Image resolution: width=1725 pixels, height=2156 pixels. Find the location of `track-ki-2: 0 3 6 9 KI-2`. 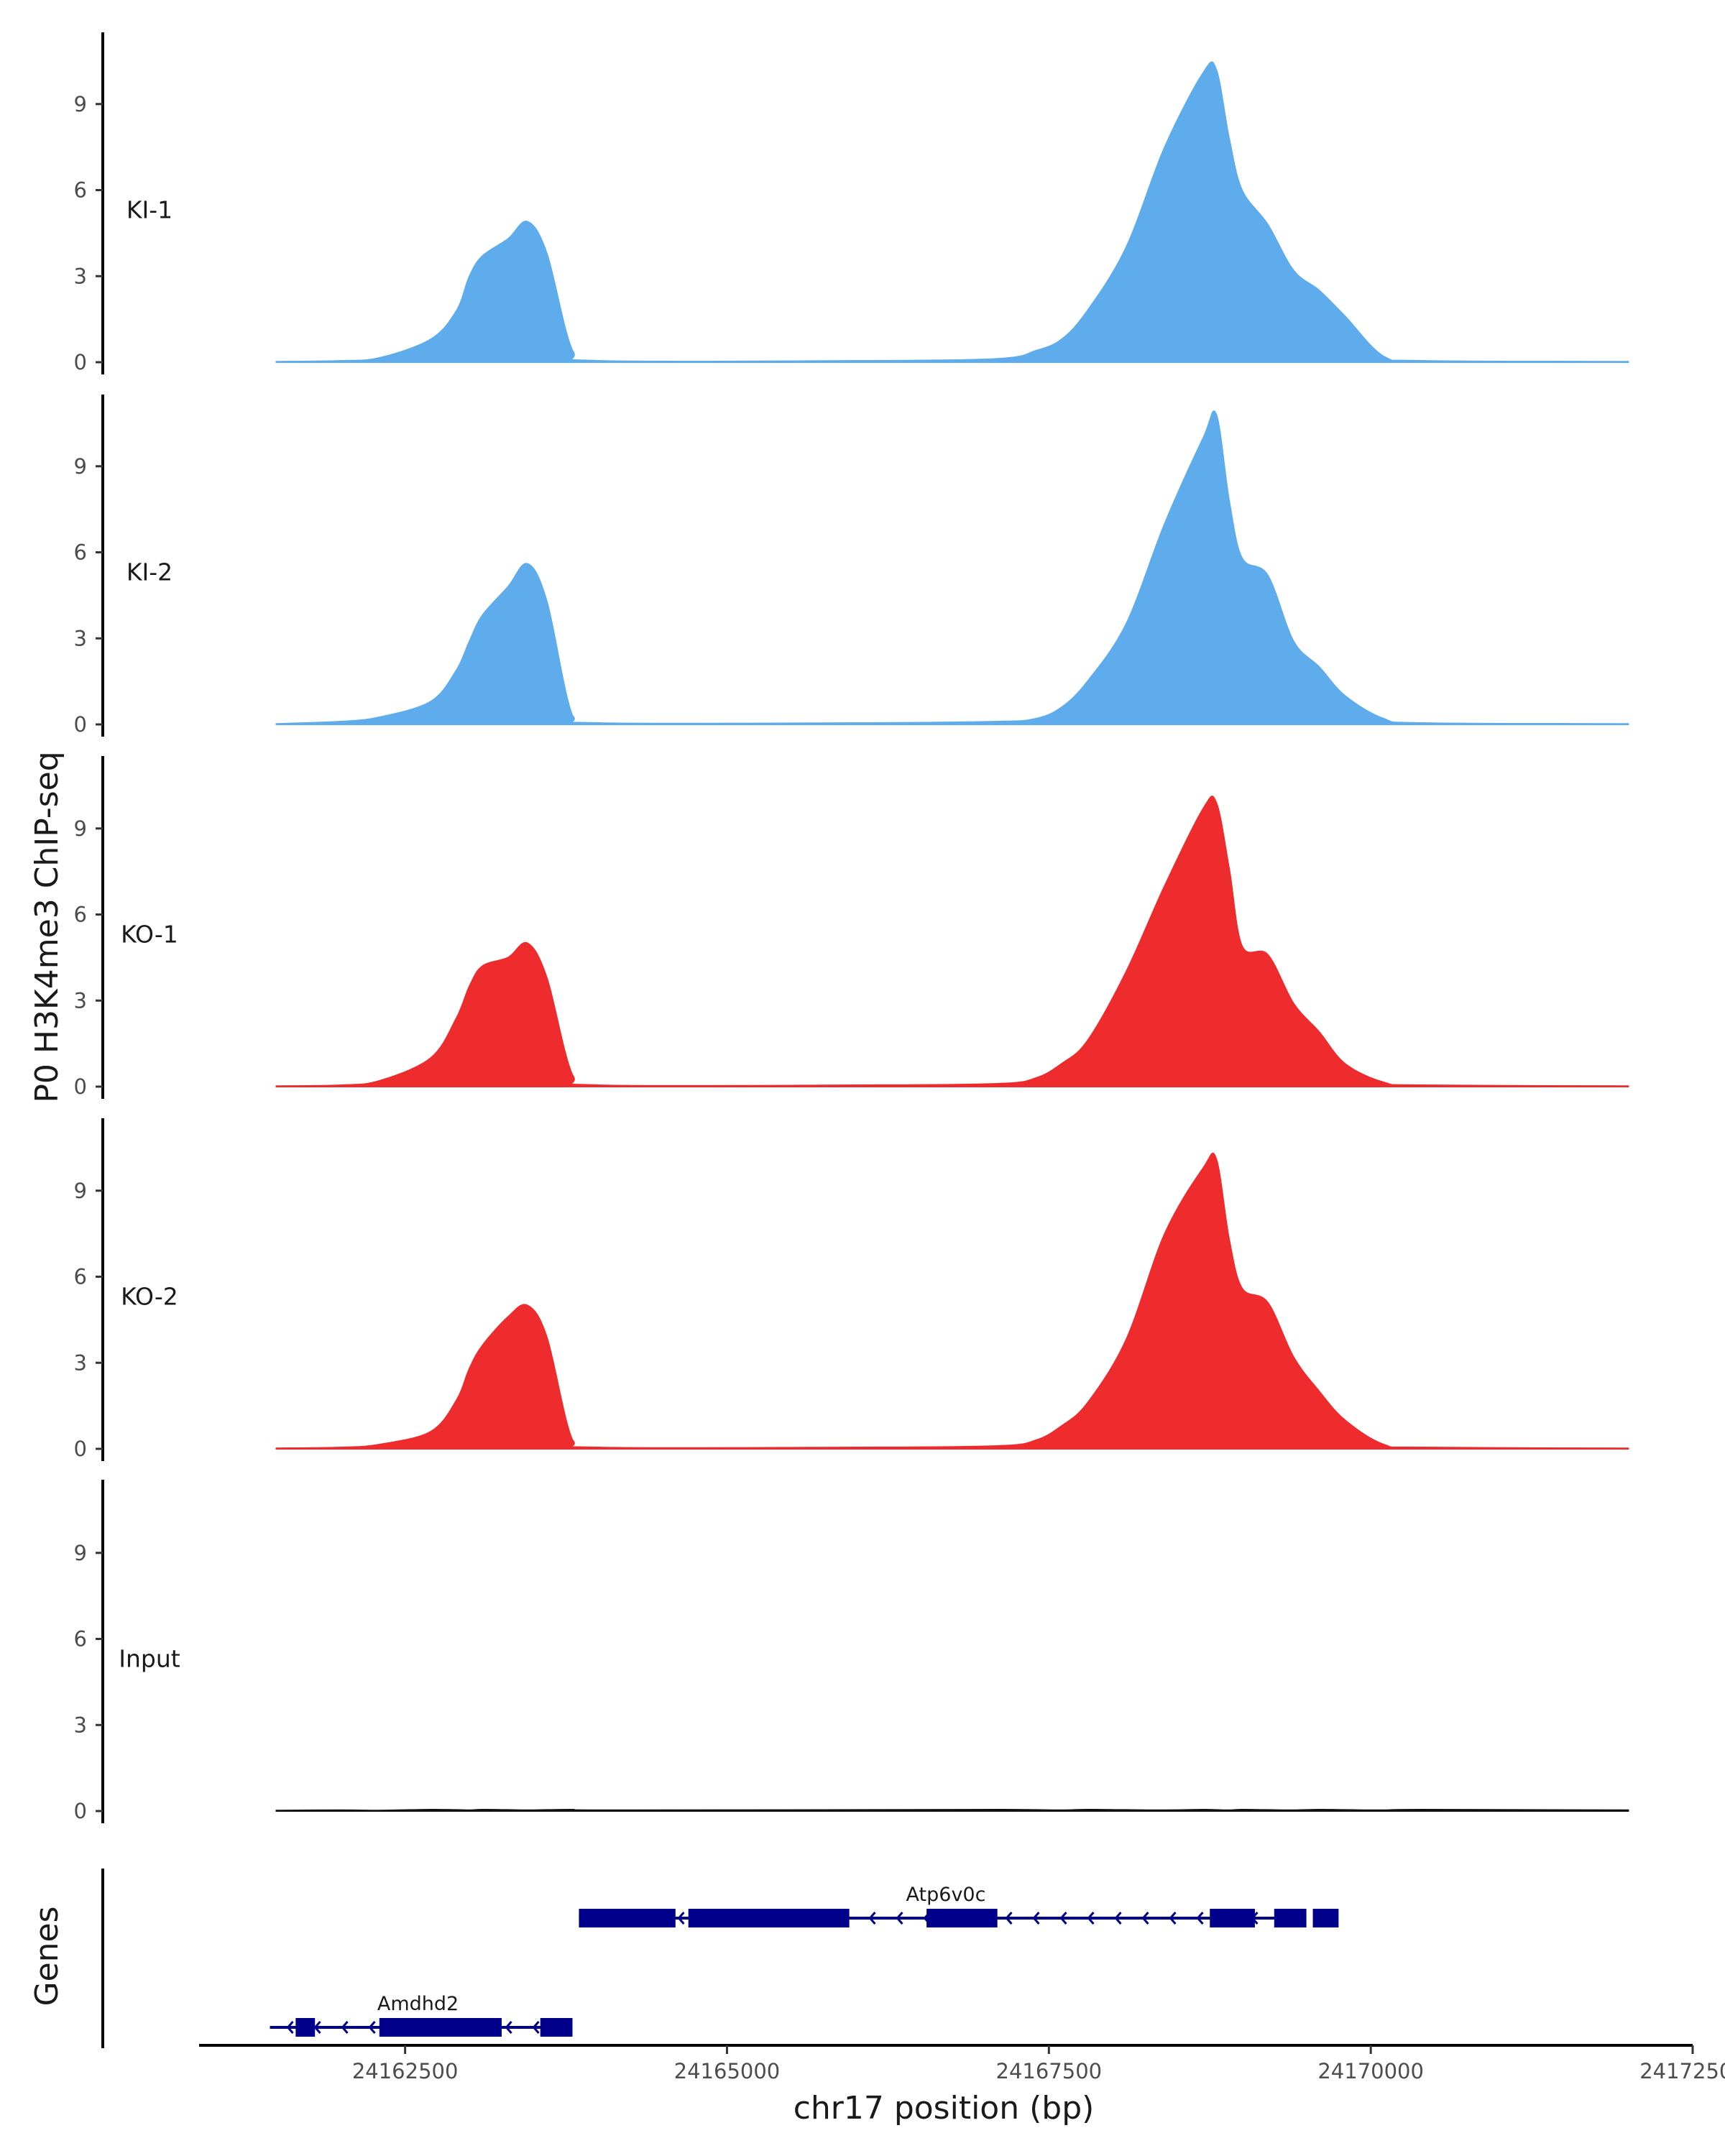

track-ki-2: 0 3 6 9 KI-2 is located at coordinates (851, 566).